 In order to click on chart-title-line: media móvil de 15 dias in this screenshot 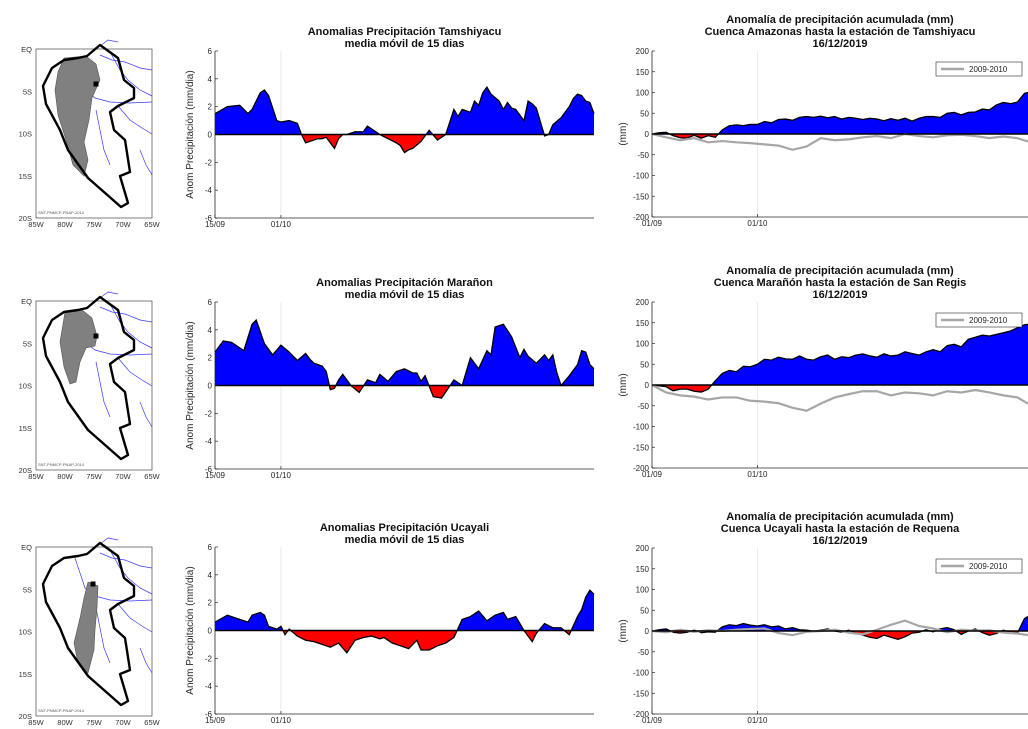, I will do `click(405, 540)`.